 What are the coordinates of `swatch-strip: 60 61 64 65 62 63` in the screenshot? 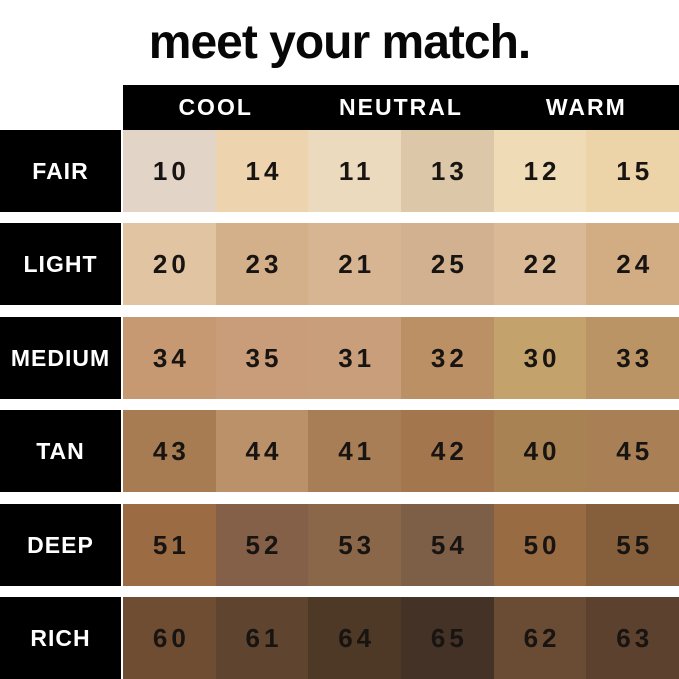 It's located at (401, 638).